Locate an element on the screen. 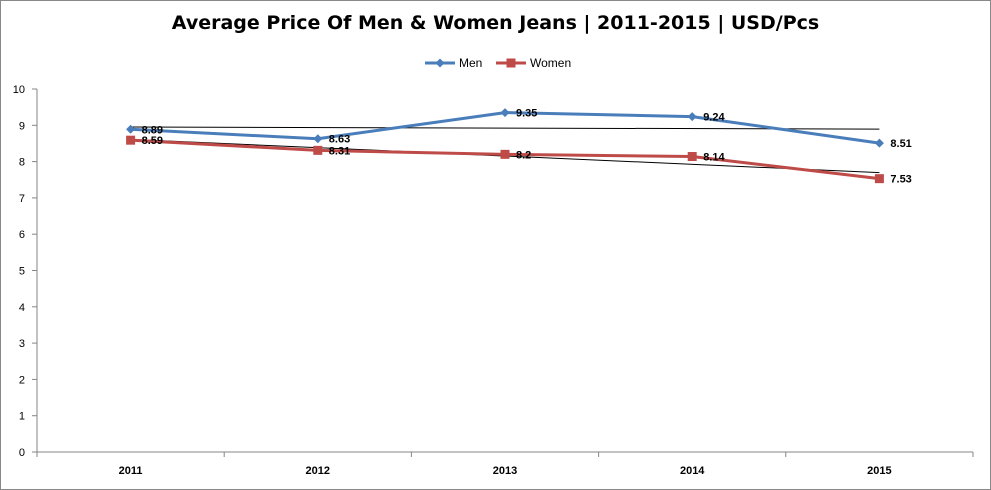  data-label-women: 8.14 is located at coordinates (714, 158).